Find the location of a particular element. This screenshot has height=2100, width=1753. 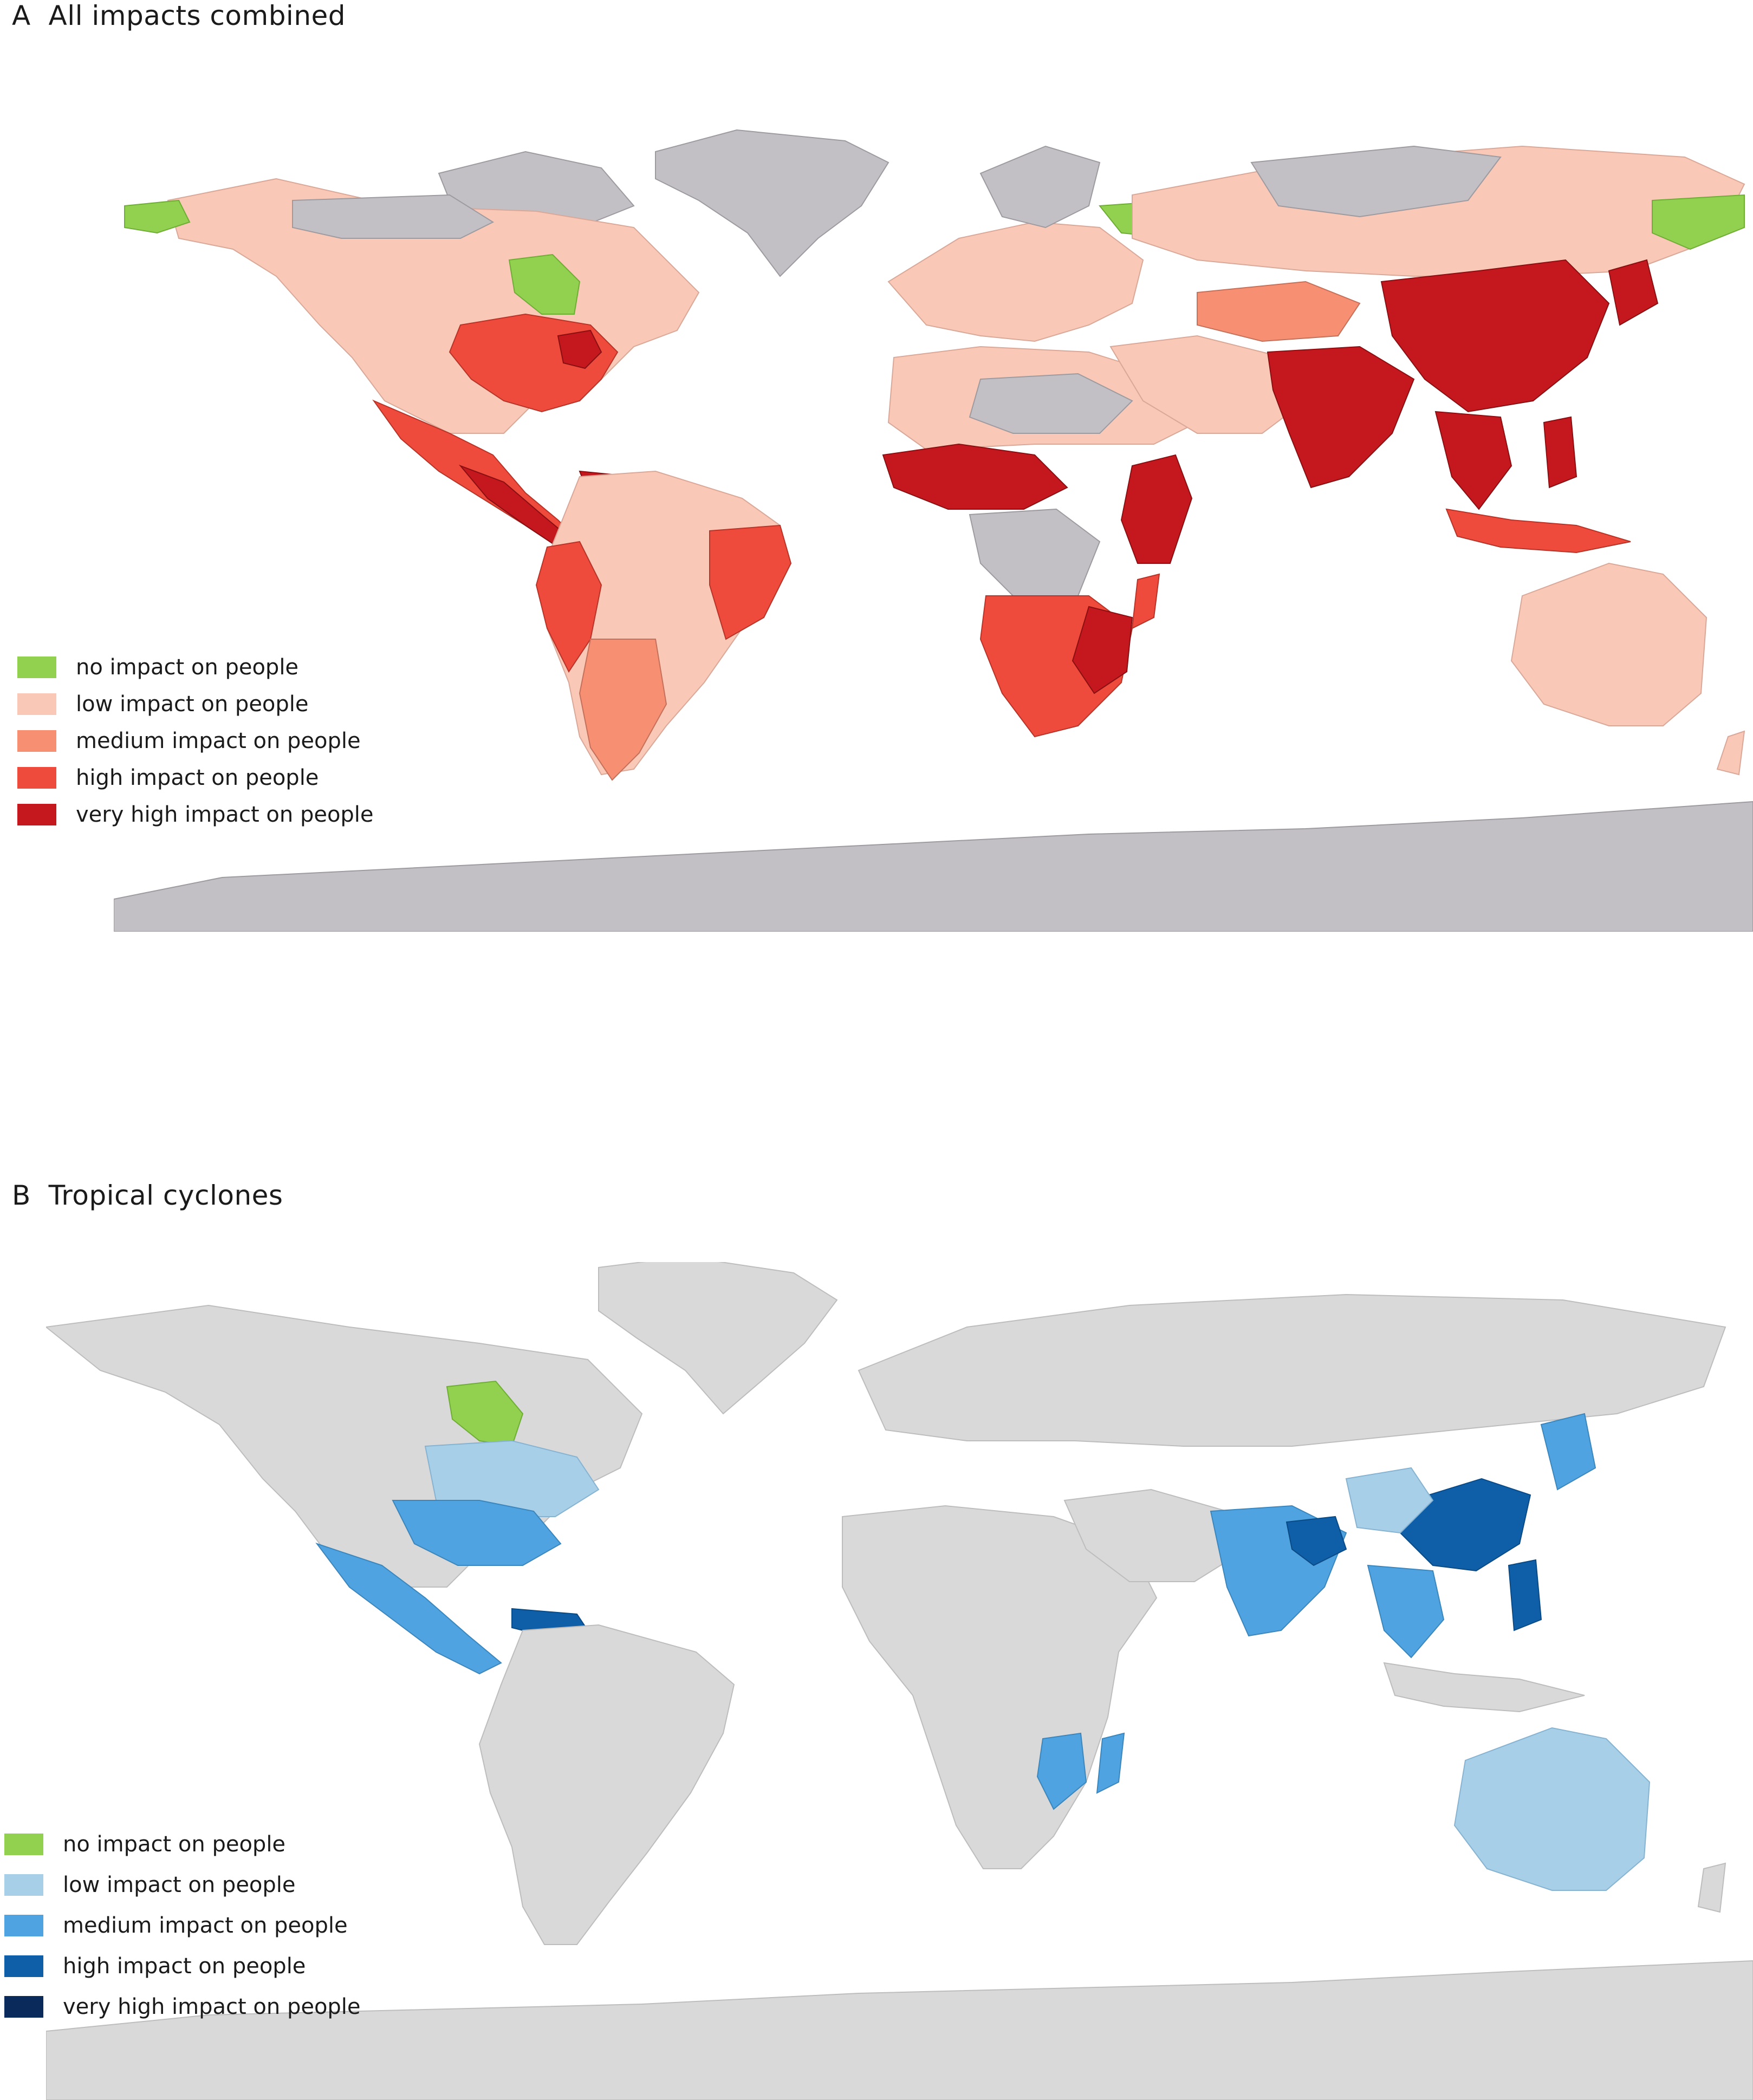

panel-b-title: B Tropical cyclones is located at coordinates (147, 1195).